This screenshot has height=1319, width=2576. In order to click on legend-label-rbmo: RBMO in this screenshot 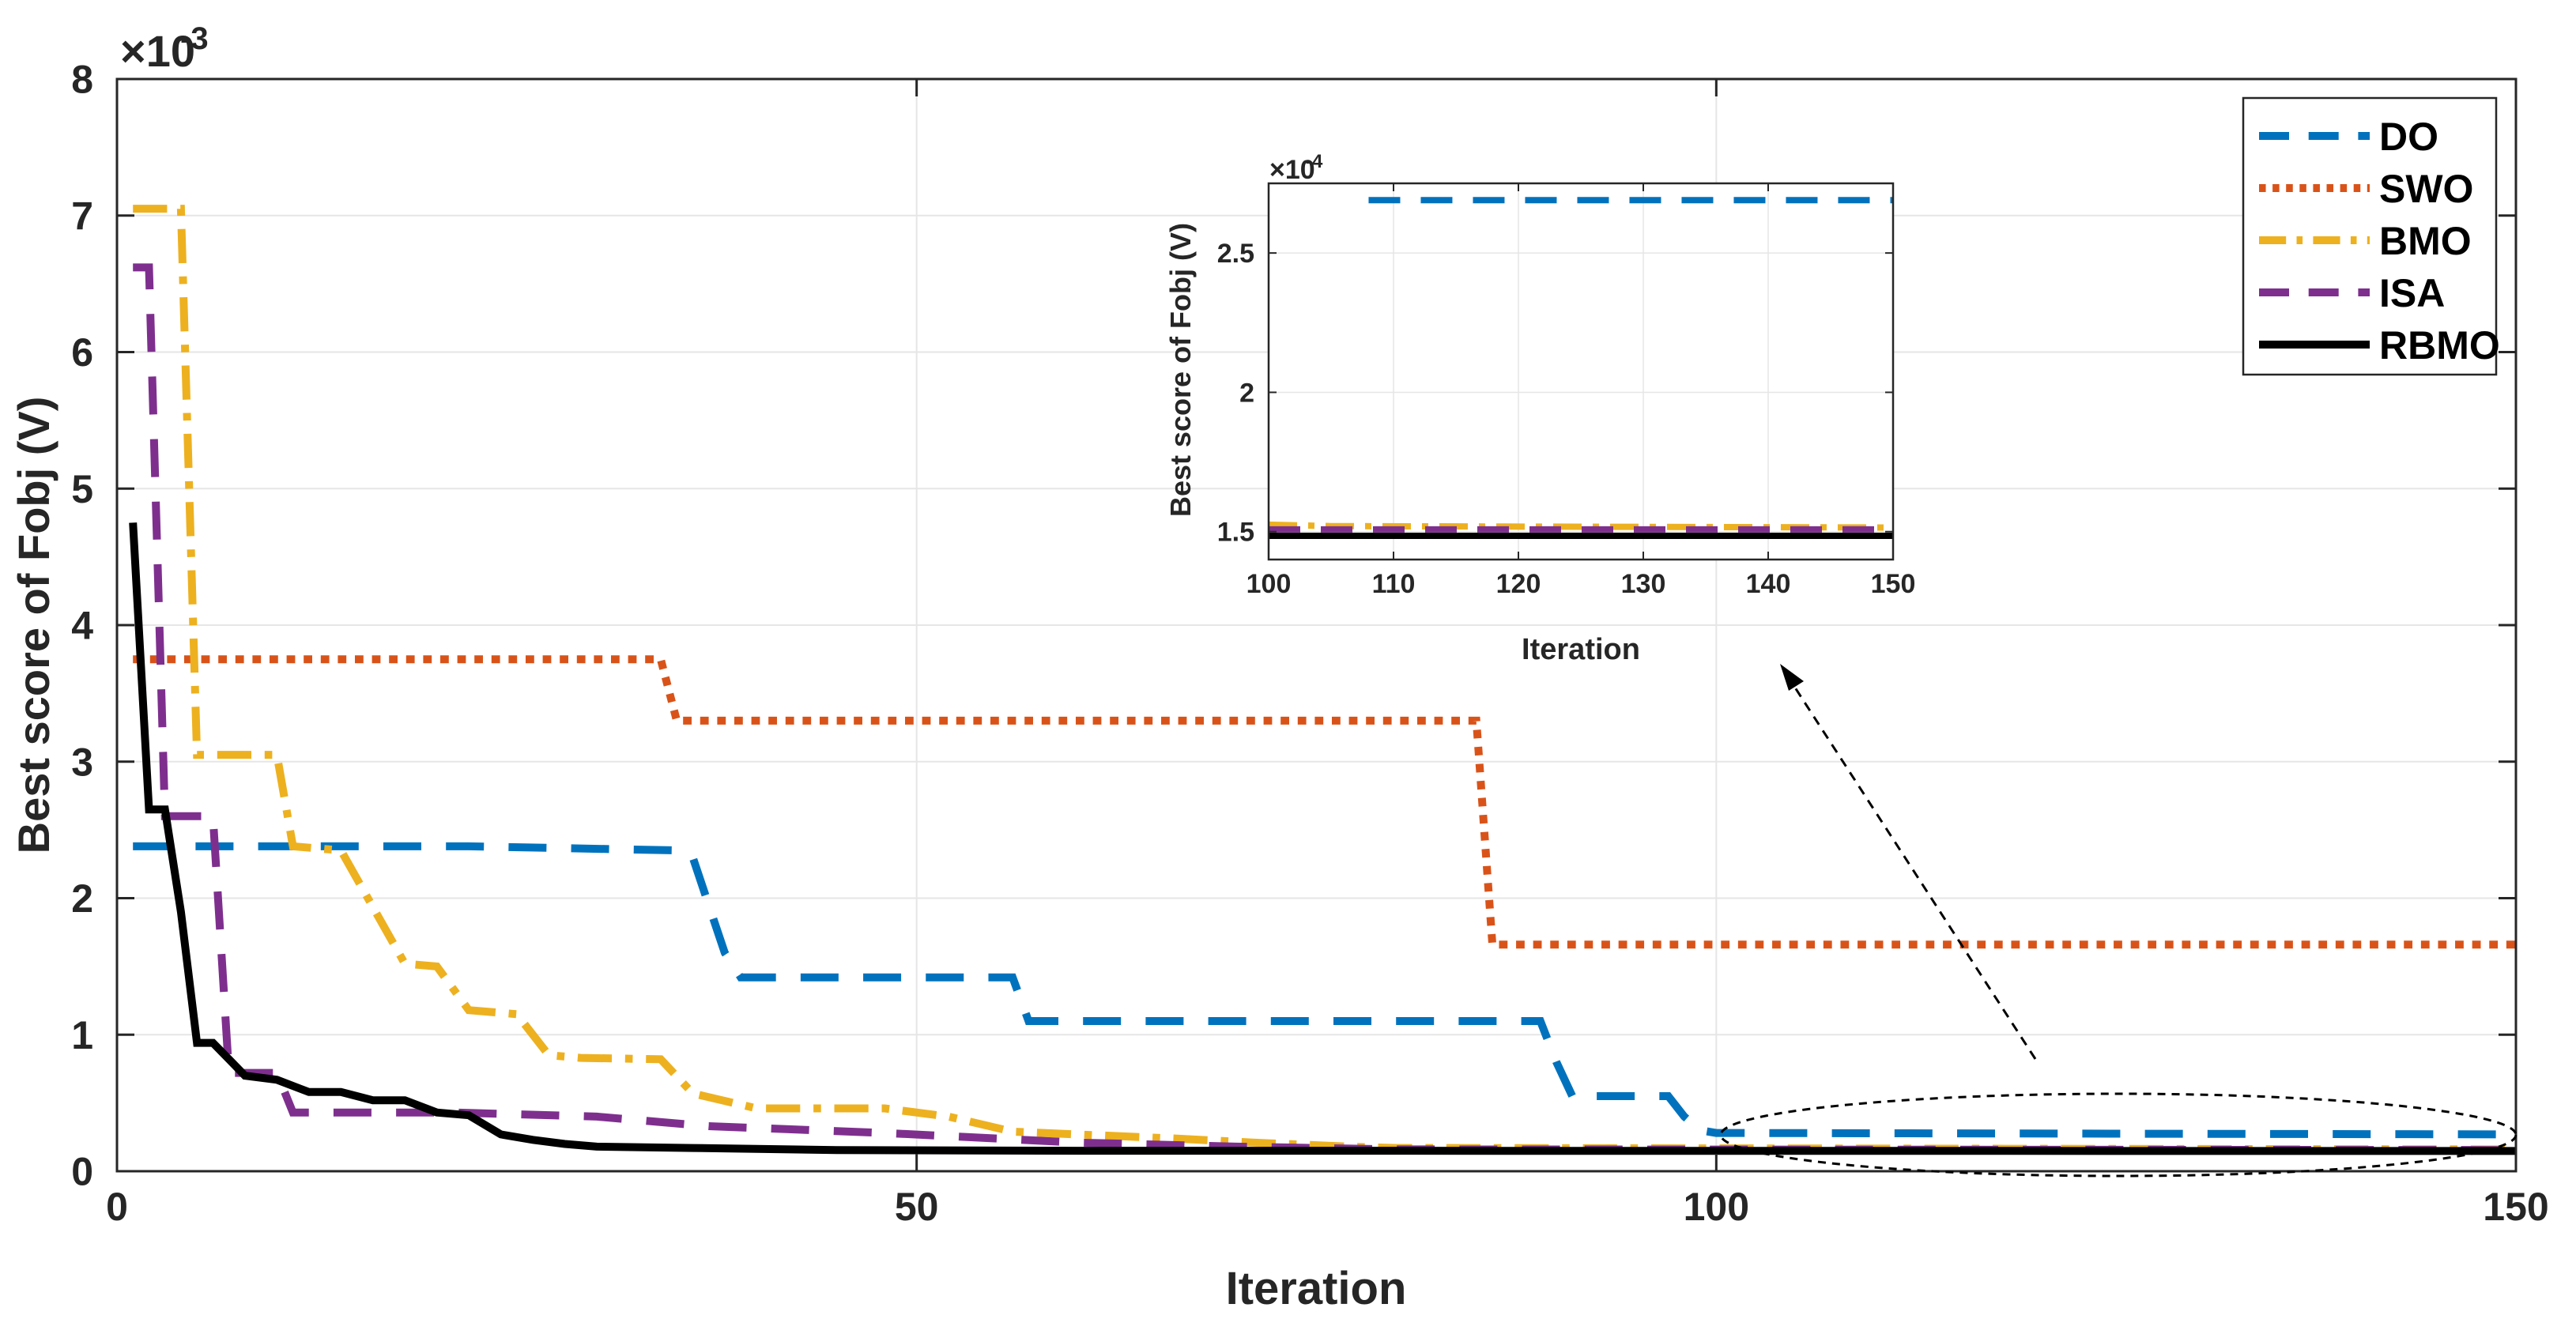, I will do `click(2439, 345)`.